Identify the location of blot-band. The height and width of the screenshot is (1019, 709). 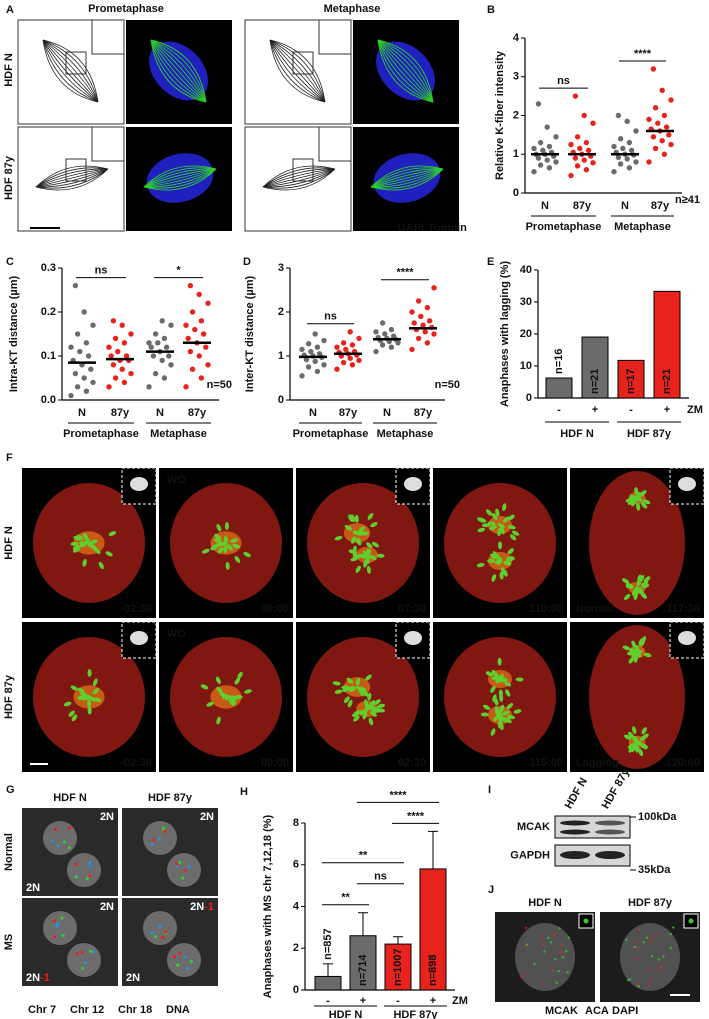
(575, 823).